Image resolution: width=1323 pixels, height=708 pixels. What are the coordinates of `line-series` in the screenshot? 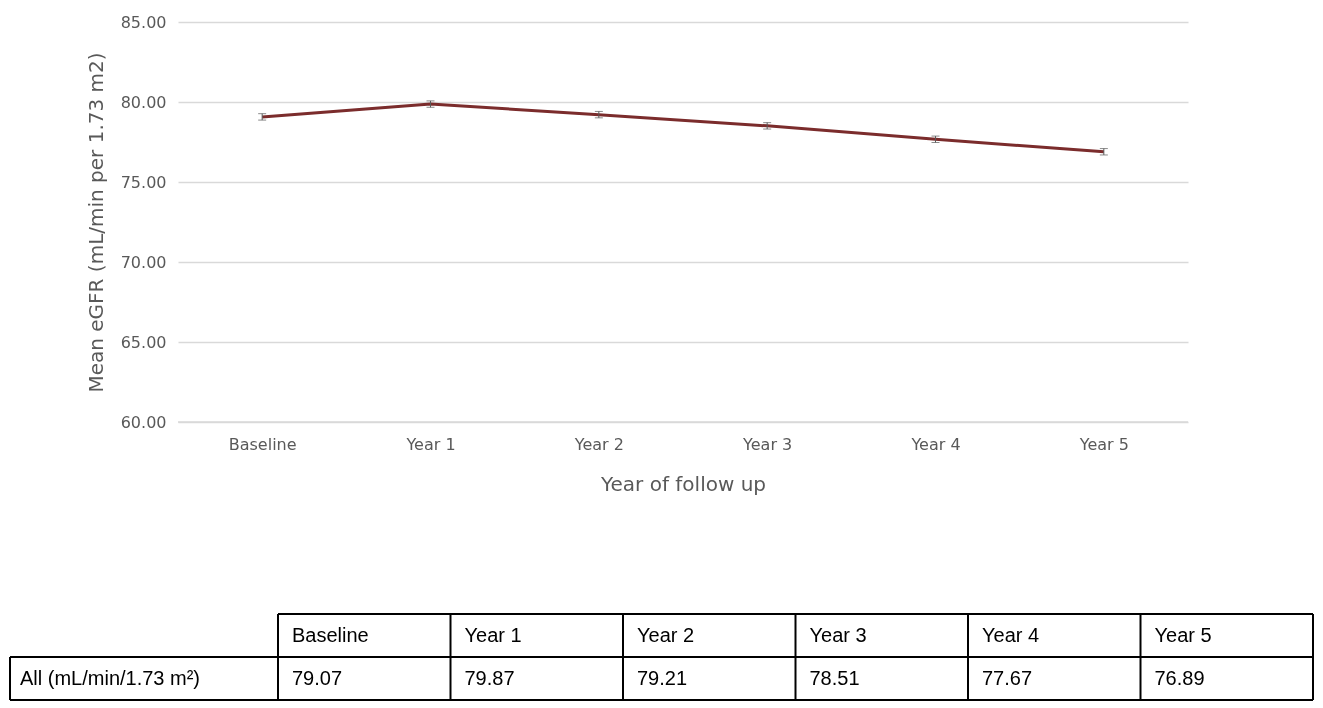 It's located at (683, 128).